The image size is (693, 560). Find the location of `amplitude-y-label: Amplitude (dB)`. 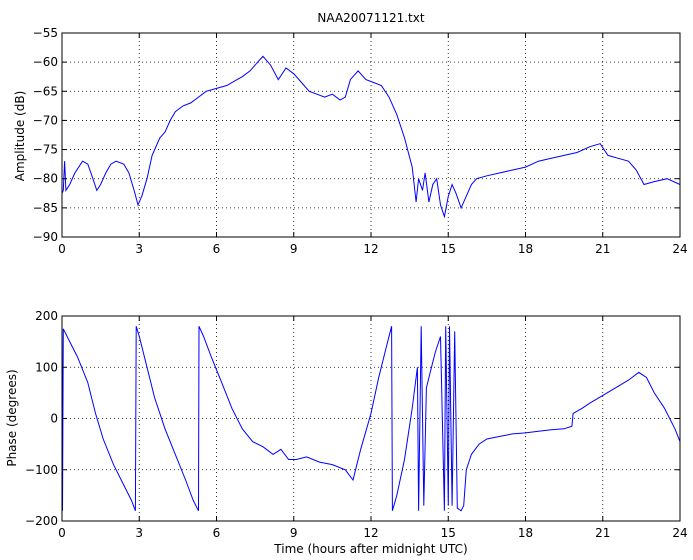

amplitude-y-label: Amplitude (dB) is located at coordinates (20, 136).